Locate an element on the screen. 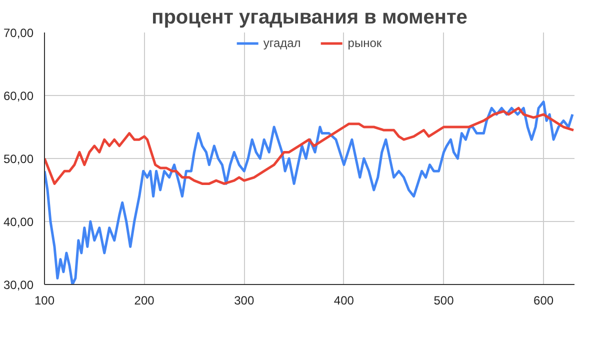 This screenshot has height=346, width=599. x-tick-label: 500 is located at coordinates (444, 301).